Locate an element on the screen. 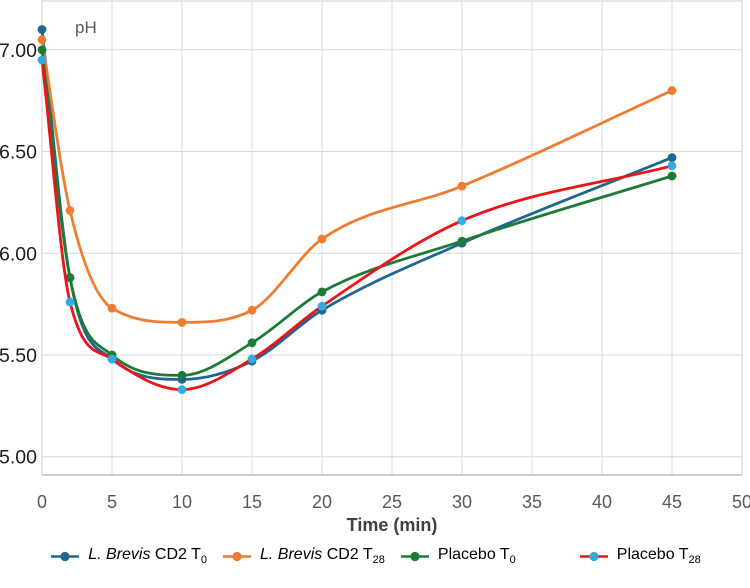 This screenshot has width=750, height=588. legend-label: L. Brevis CD2 T0 is located at coordinates (147, 556).